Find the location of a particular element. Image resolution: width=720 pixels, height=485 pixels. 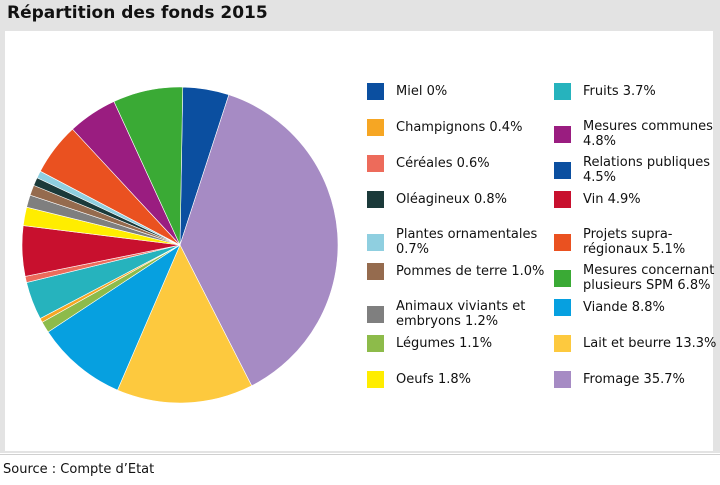

legend-label: Oléagineux 0.8% is located at coordinates (452, 199).